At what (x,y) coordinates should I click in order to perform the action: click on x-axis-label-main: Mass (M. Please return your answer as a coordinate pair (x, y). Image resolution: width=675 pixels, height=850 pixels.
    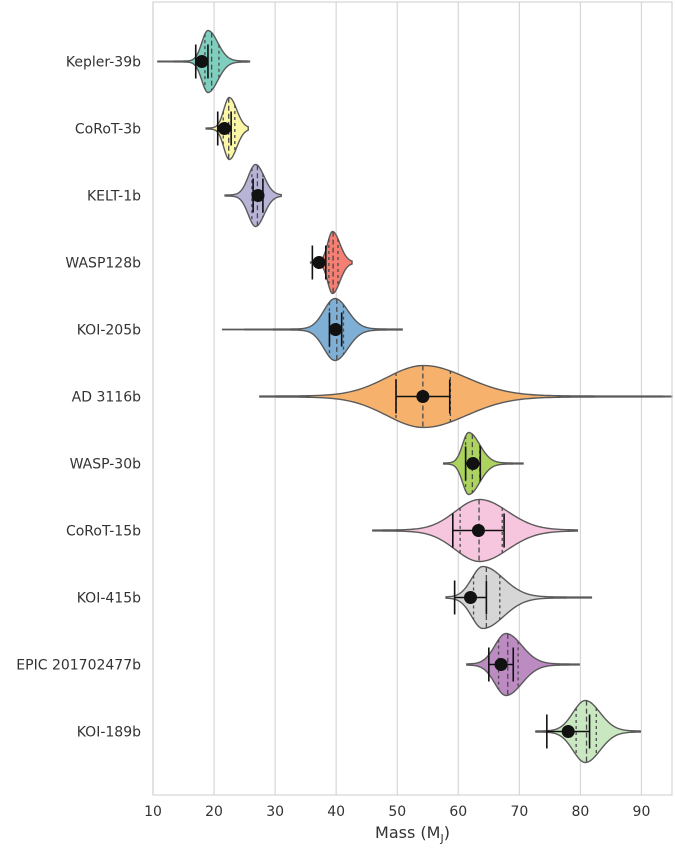
    Looking at the image, I should click on (407, 832).